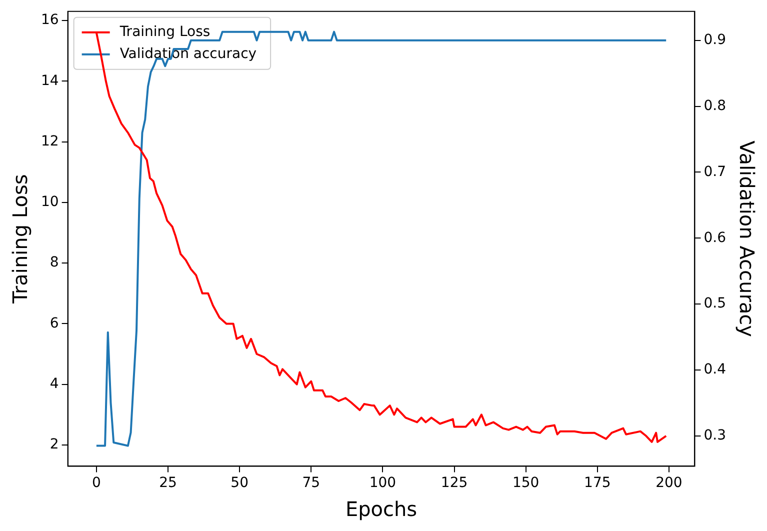 This screenshot has width=767, height=531. What do you see at coordinates (54, 444) in the screenshot?
I see `y-tick-label: 2` at bounding box center [54, 444].